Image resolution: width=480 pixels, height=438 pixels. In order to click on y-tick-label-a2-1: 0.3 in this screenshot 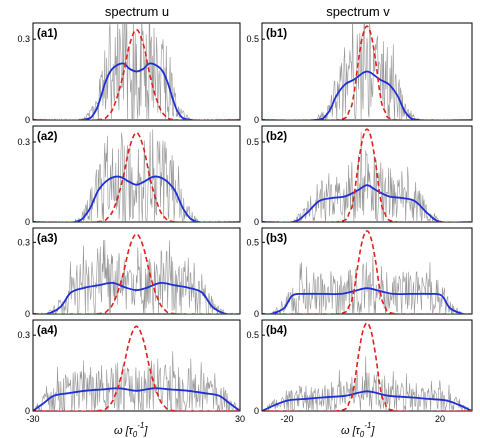, I will do `click(23, 142)`.